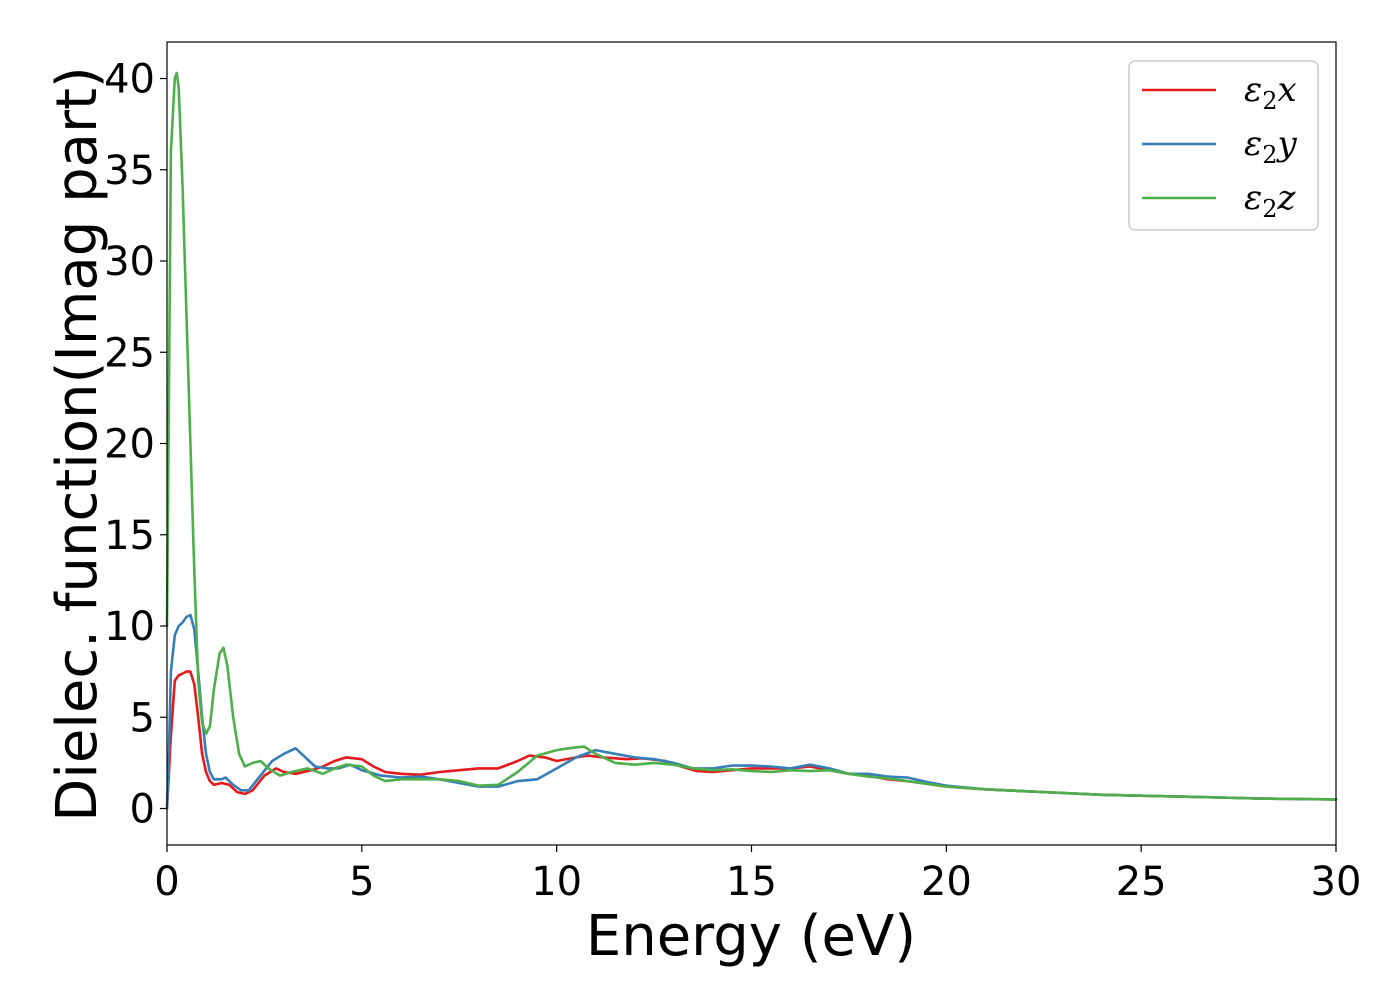  Describe the element at coordinates (129, 445) in the screenshot. I see `y-tick-label: 20` at that location.